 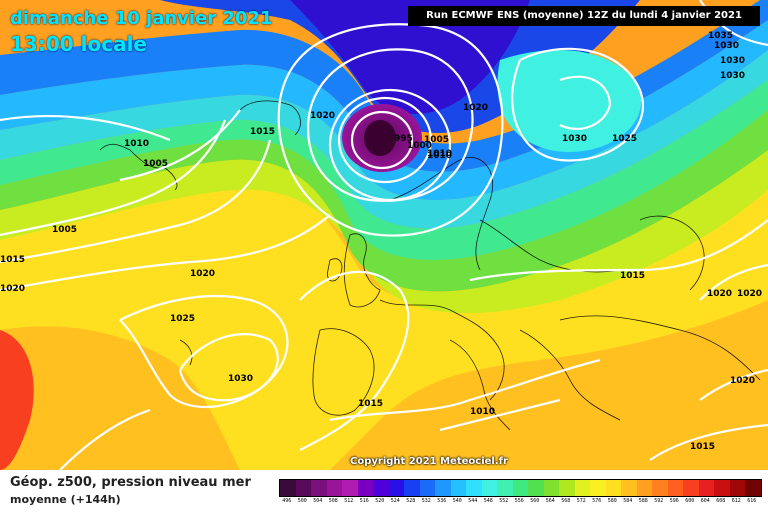 I want to click on isobar-1015-s, so click(x=465, y=390).